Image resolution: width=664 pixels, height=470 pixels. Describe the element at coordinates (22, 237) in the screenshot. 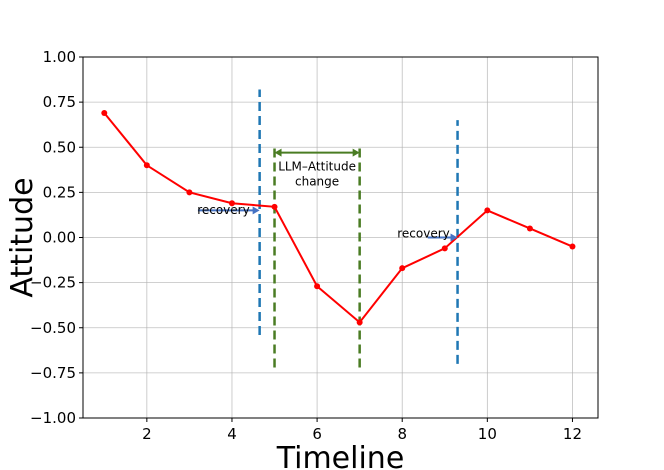

I see `y-axis-title: Attitude` at that location.